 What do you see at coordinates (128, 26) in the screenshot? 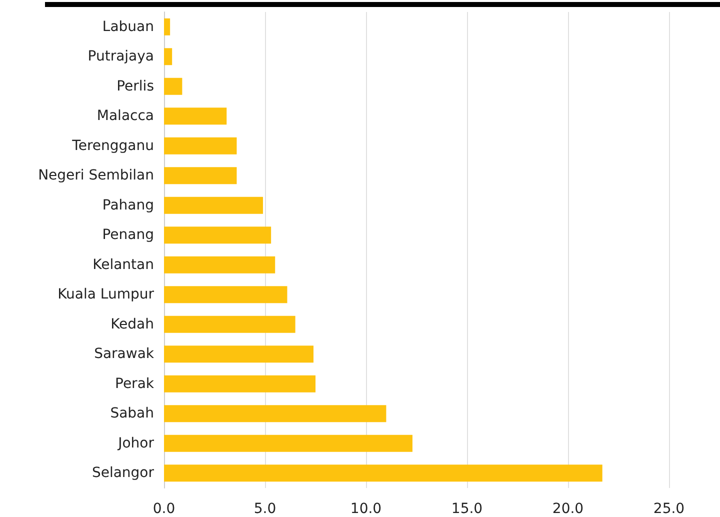
I see `y-tick-label: Labuan` at bounding box center [128, 26].